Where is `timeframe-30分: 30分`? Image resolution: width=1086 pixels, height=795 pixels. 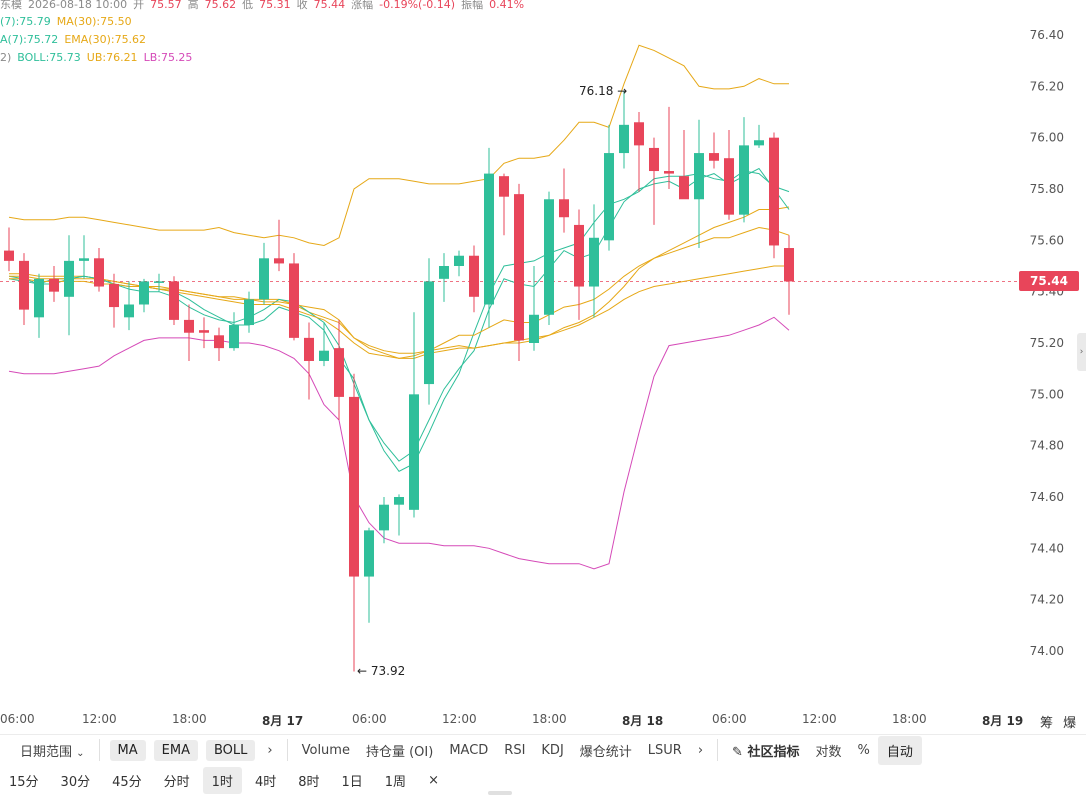
timeframe-30分: 30分 is located at coordinates (75, 782).